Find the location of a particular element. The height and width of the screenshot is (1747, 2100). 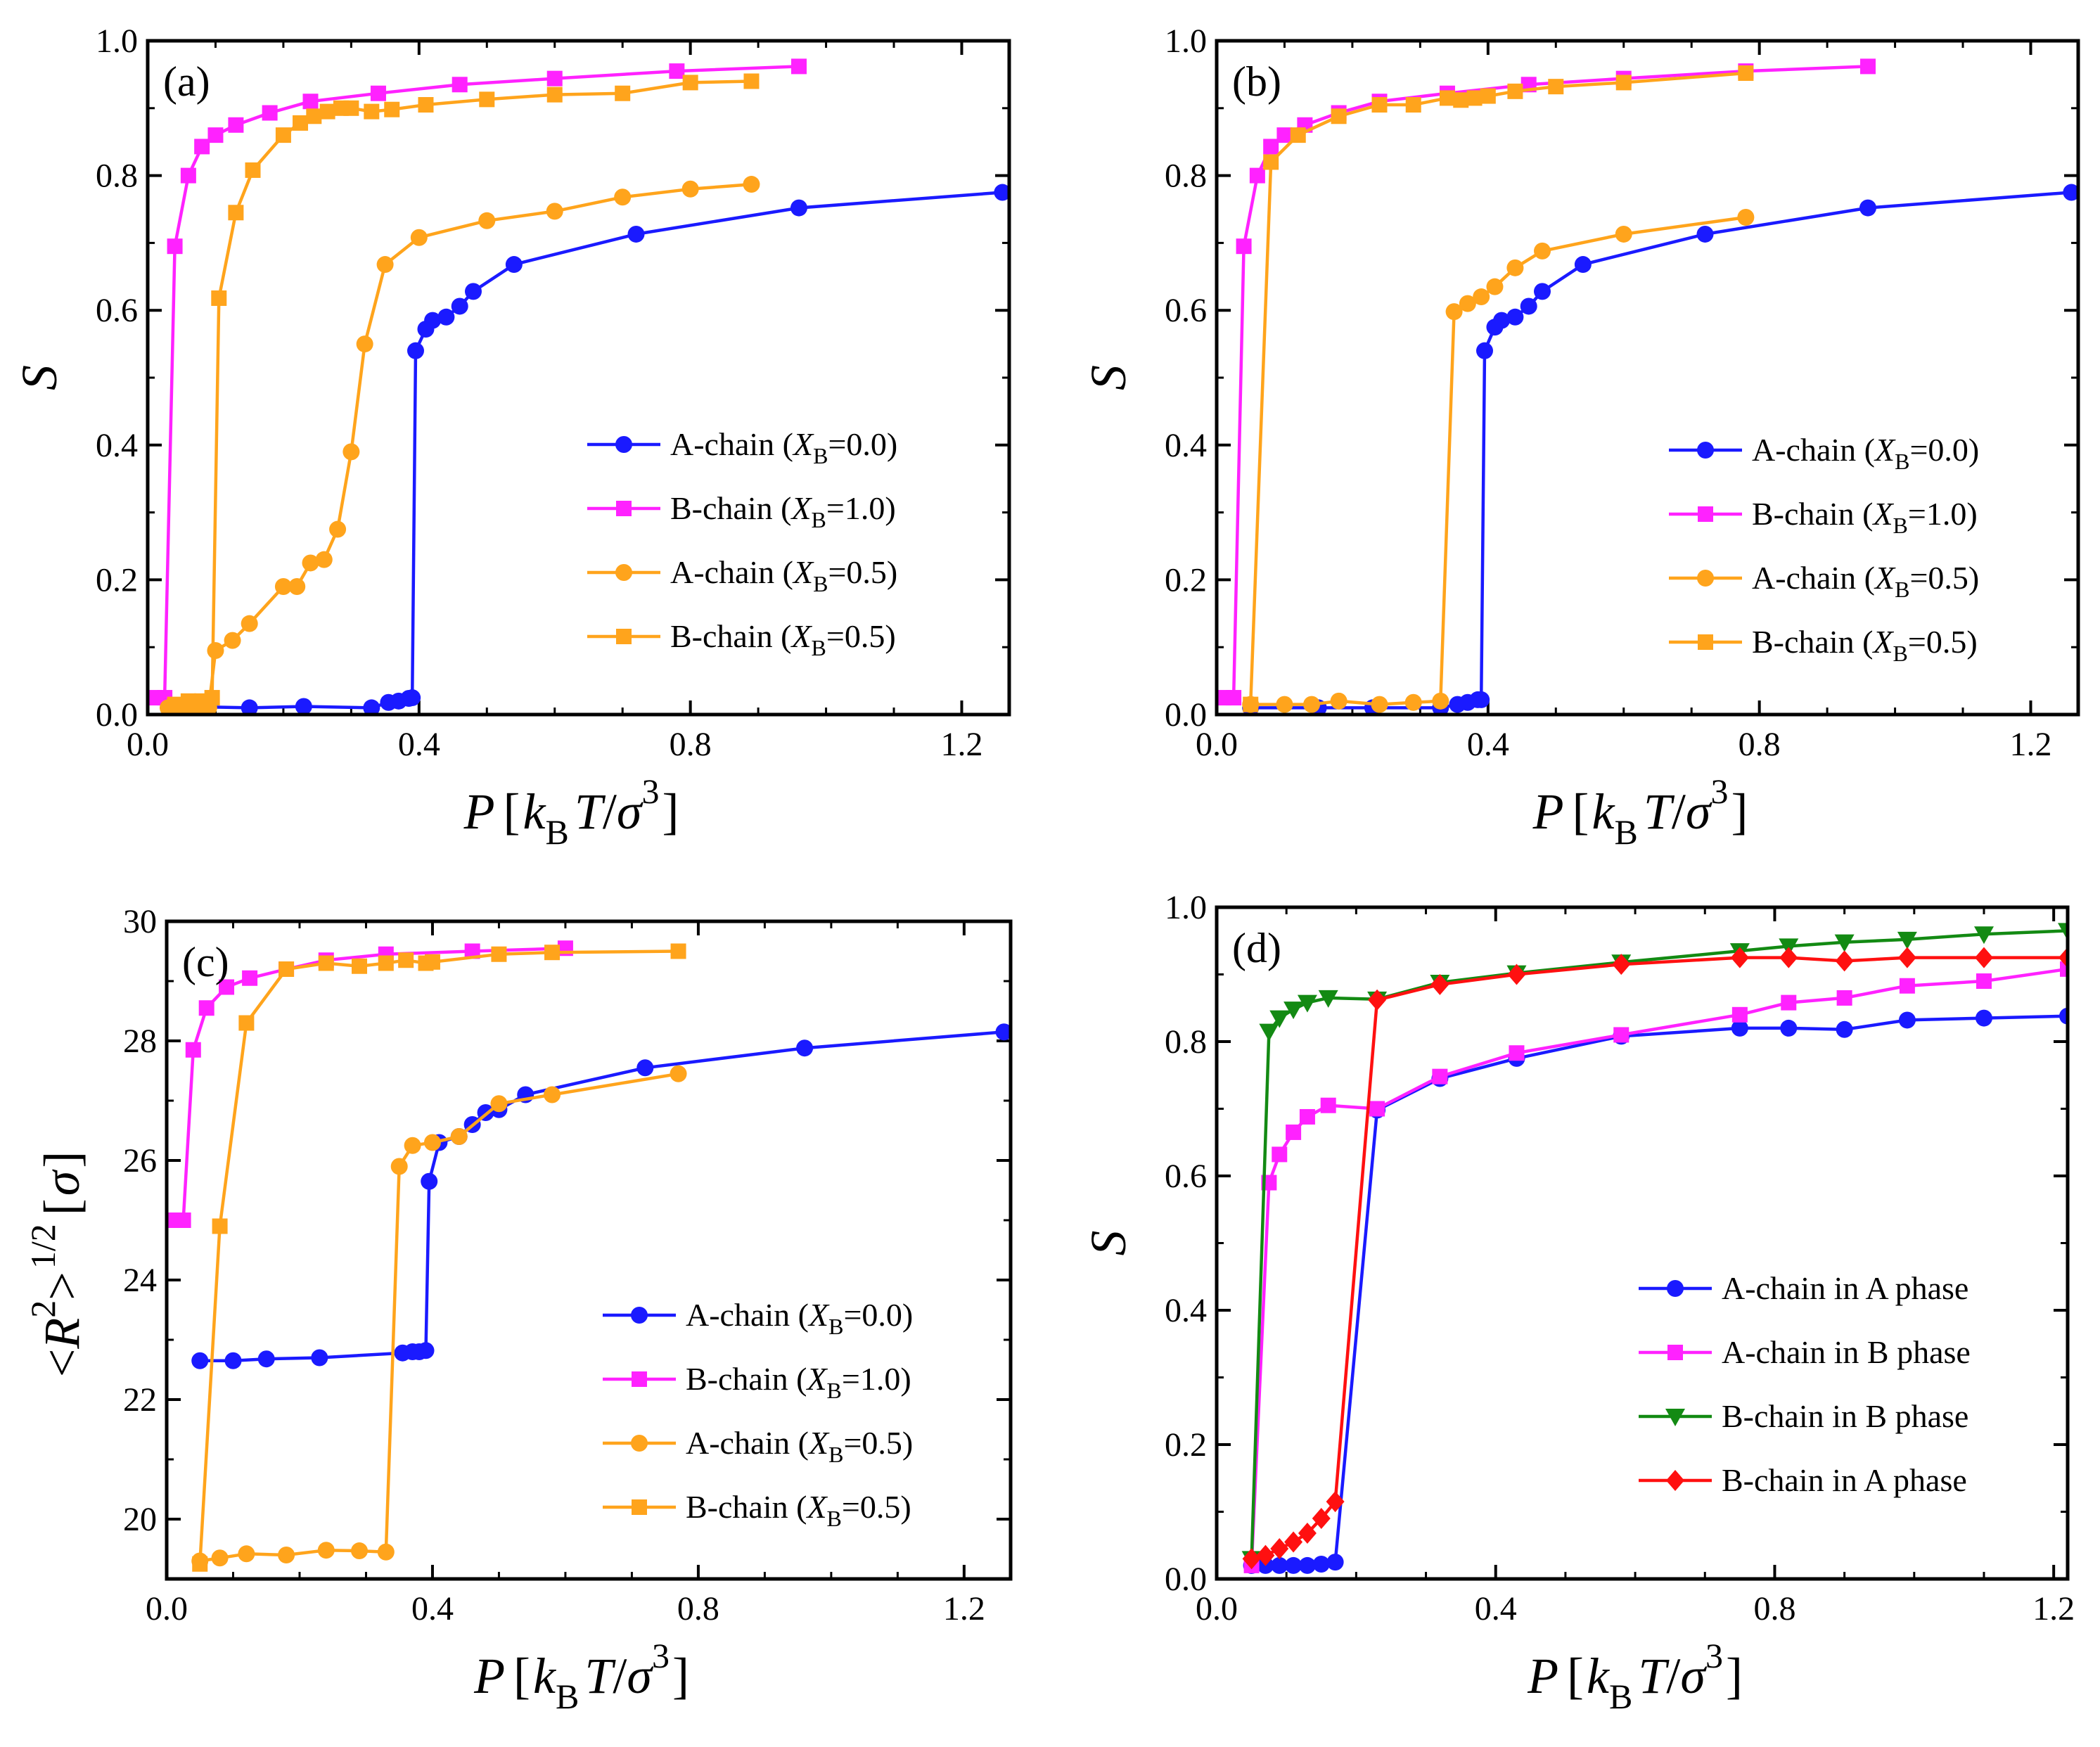

legend-label-text: A-chain in A phase is located at coordinates (1845, 1288).